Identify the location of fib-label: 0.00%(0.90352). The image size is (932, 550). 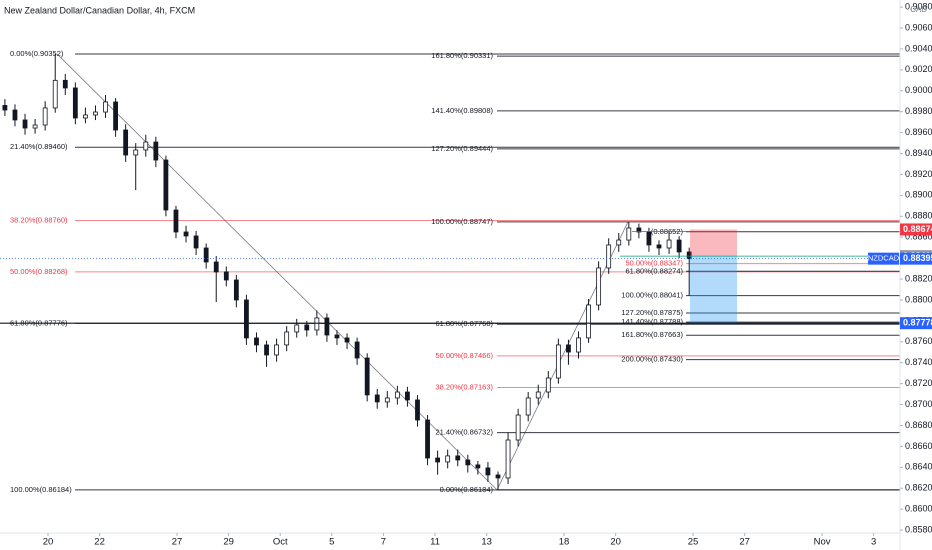
(37, 53).